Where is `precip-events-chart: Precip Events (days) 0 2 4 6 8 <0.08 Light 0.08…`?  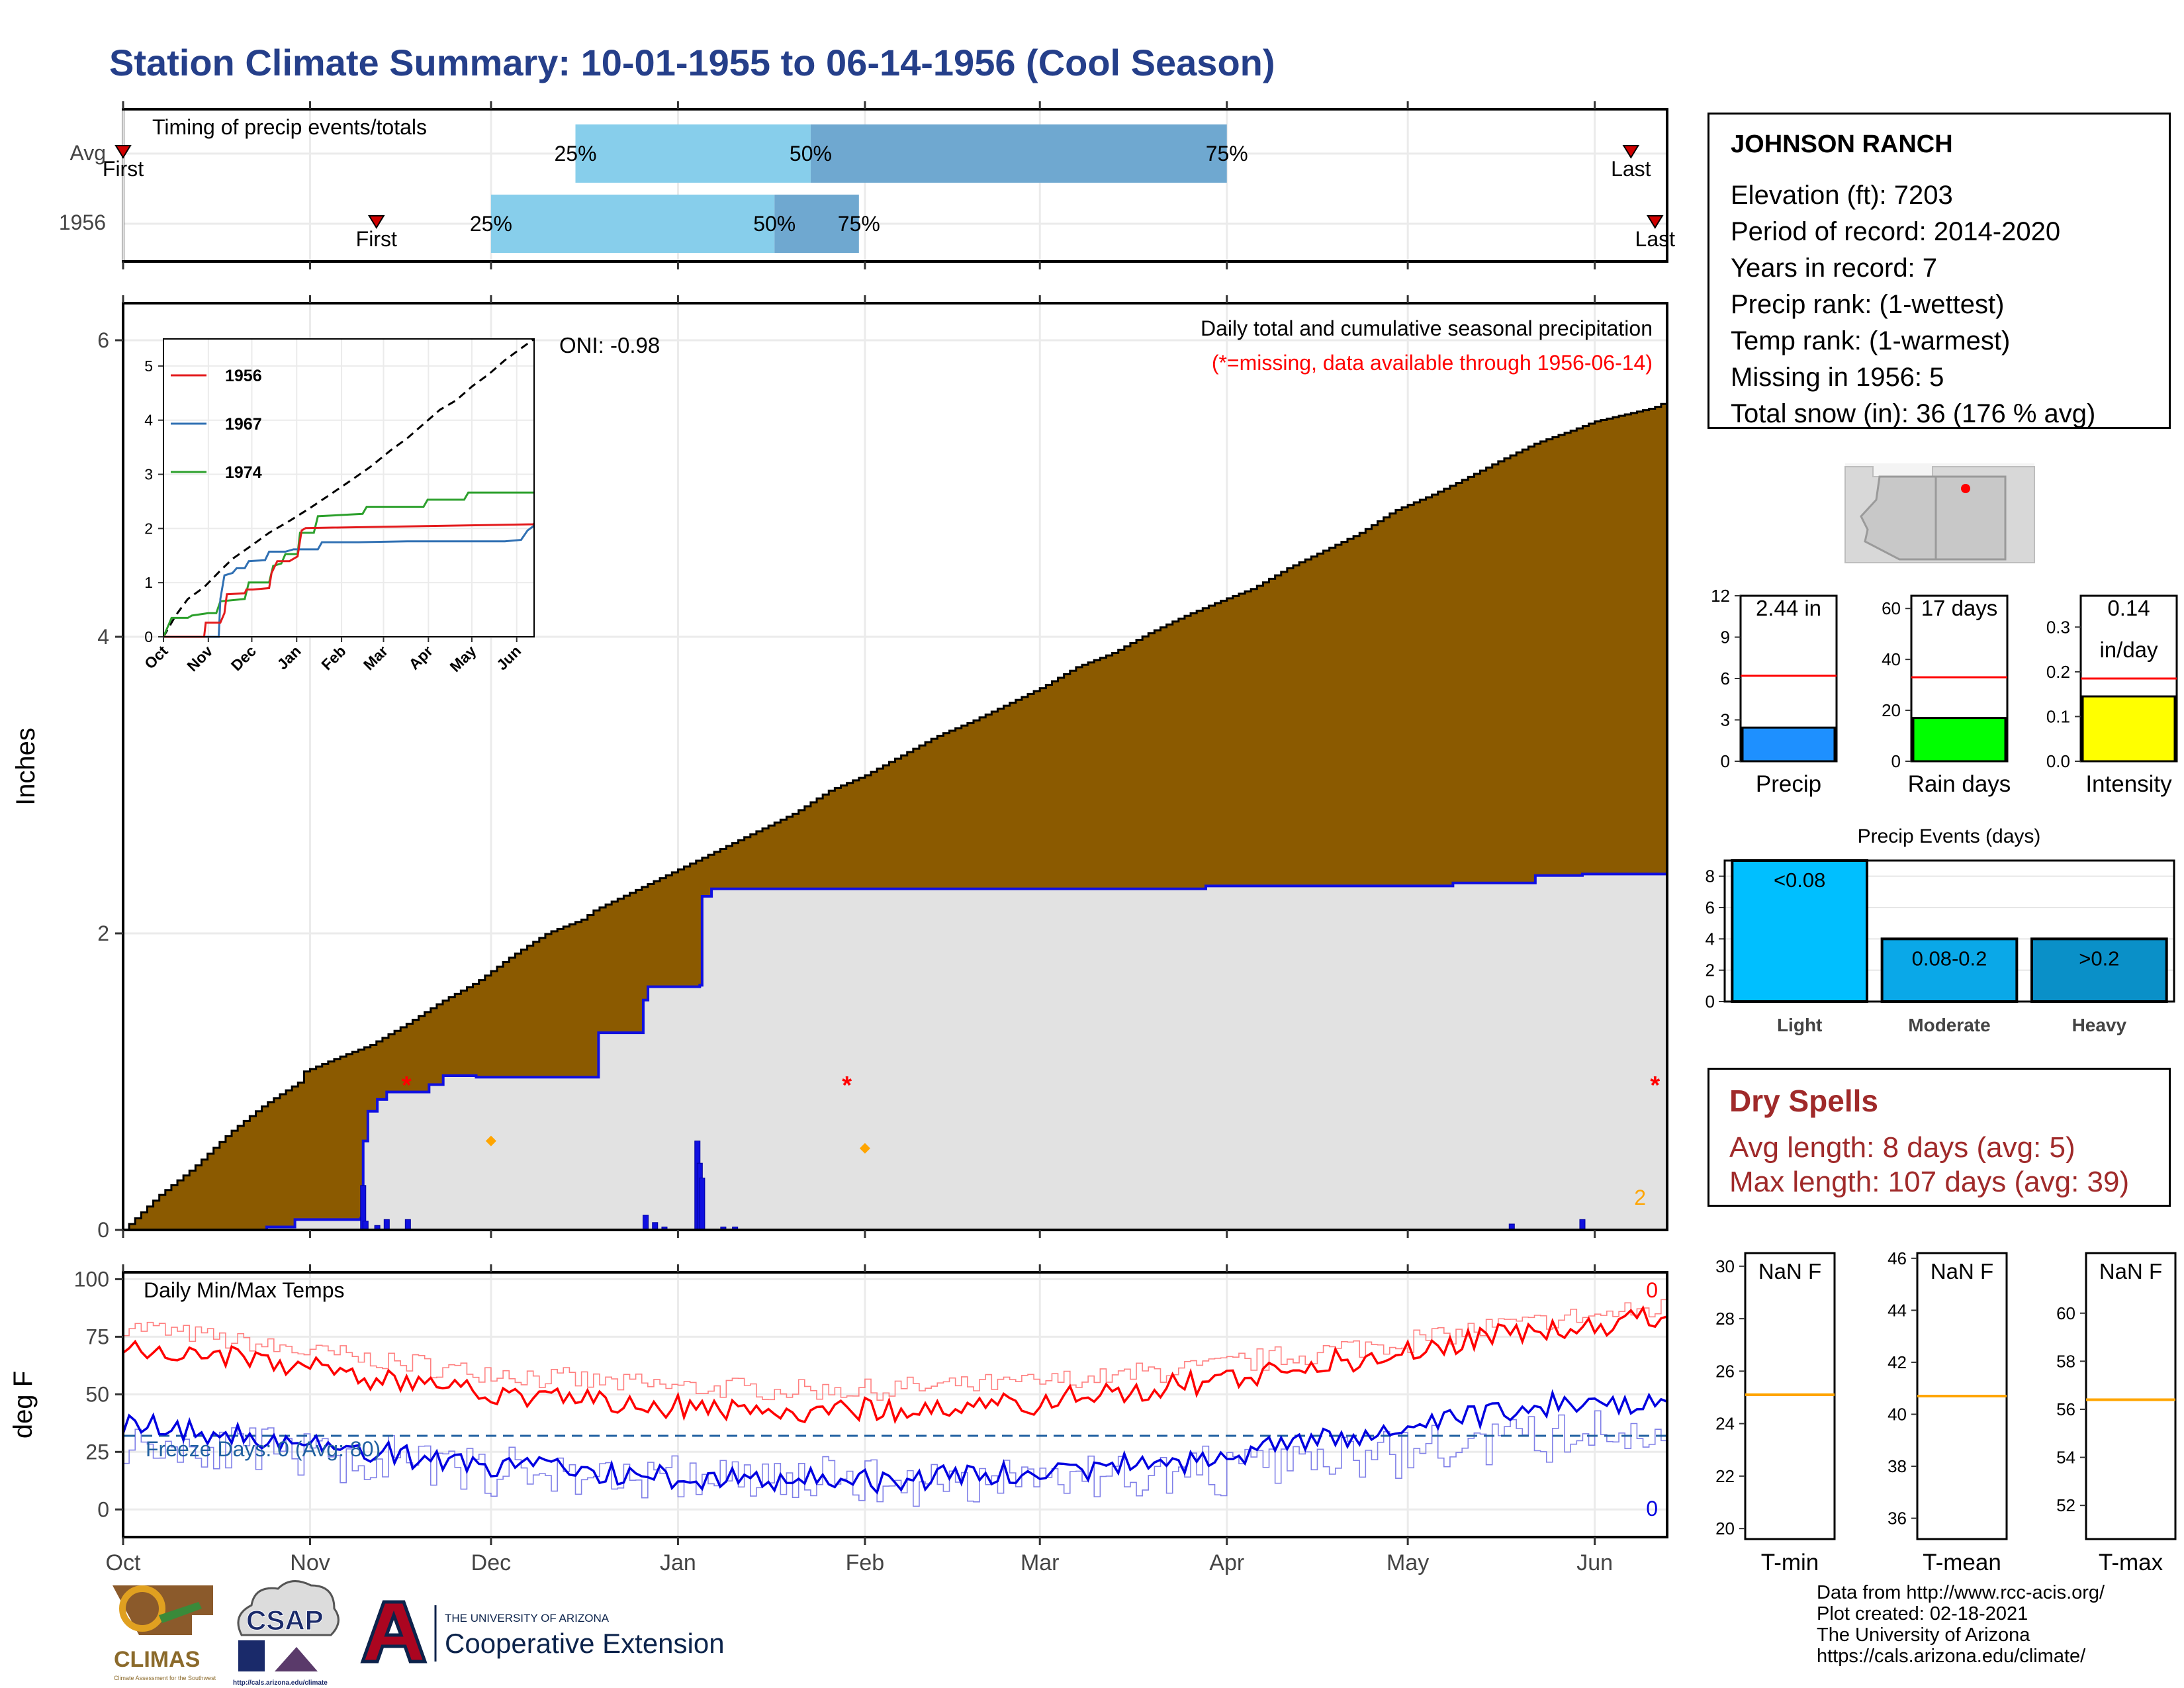
precip-events-chart: Precip Events (days) 0 2 4 6 8 <0.08 Light 0.08… is located at coordinates (1940, 930).